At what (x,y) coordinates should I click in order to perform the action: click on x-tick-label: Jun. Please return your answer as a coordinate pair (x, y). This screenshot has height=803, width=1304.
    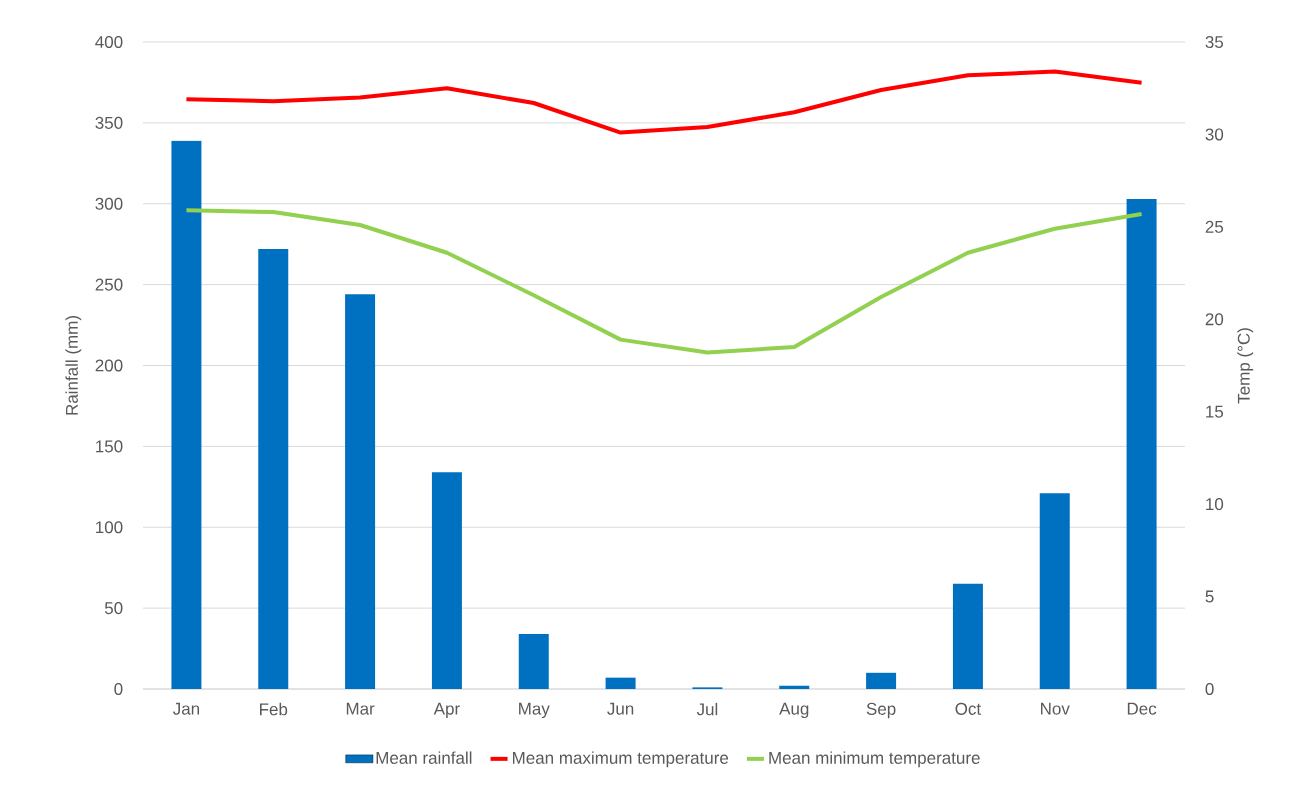
    Looking at the image, I should click on (620, 708).